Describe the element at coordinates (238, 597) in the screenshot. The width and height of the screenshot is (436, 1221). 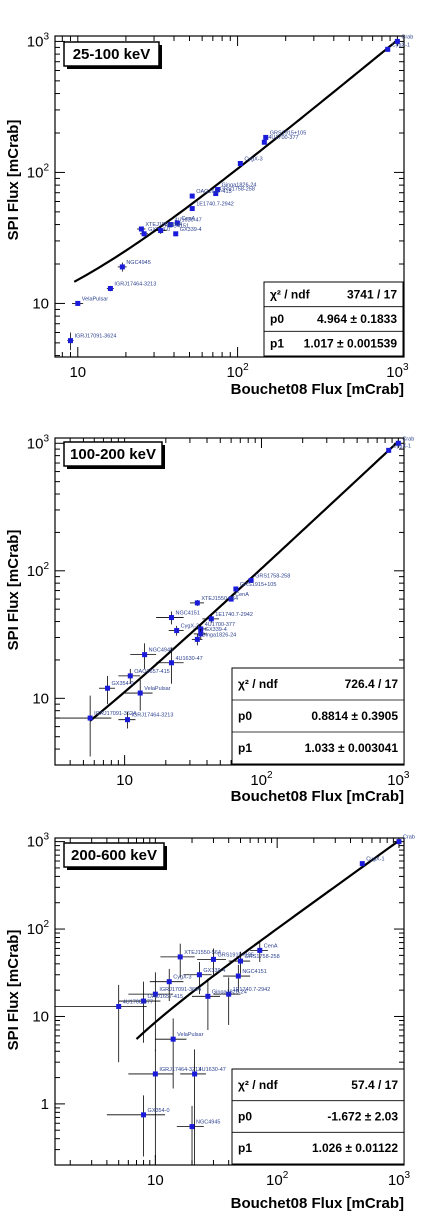
I see `data-point-CenA: CenA` at that location.